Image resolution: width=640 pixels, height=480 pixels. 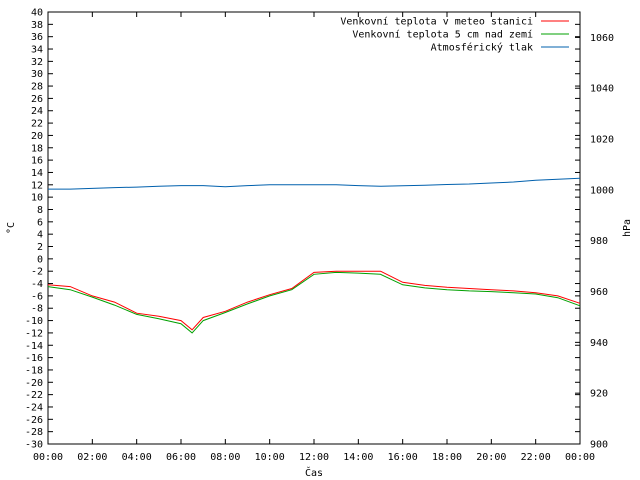 I want to click on y-tick-label: 30, so click(x=37, y=74).